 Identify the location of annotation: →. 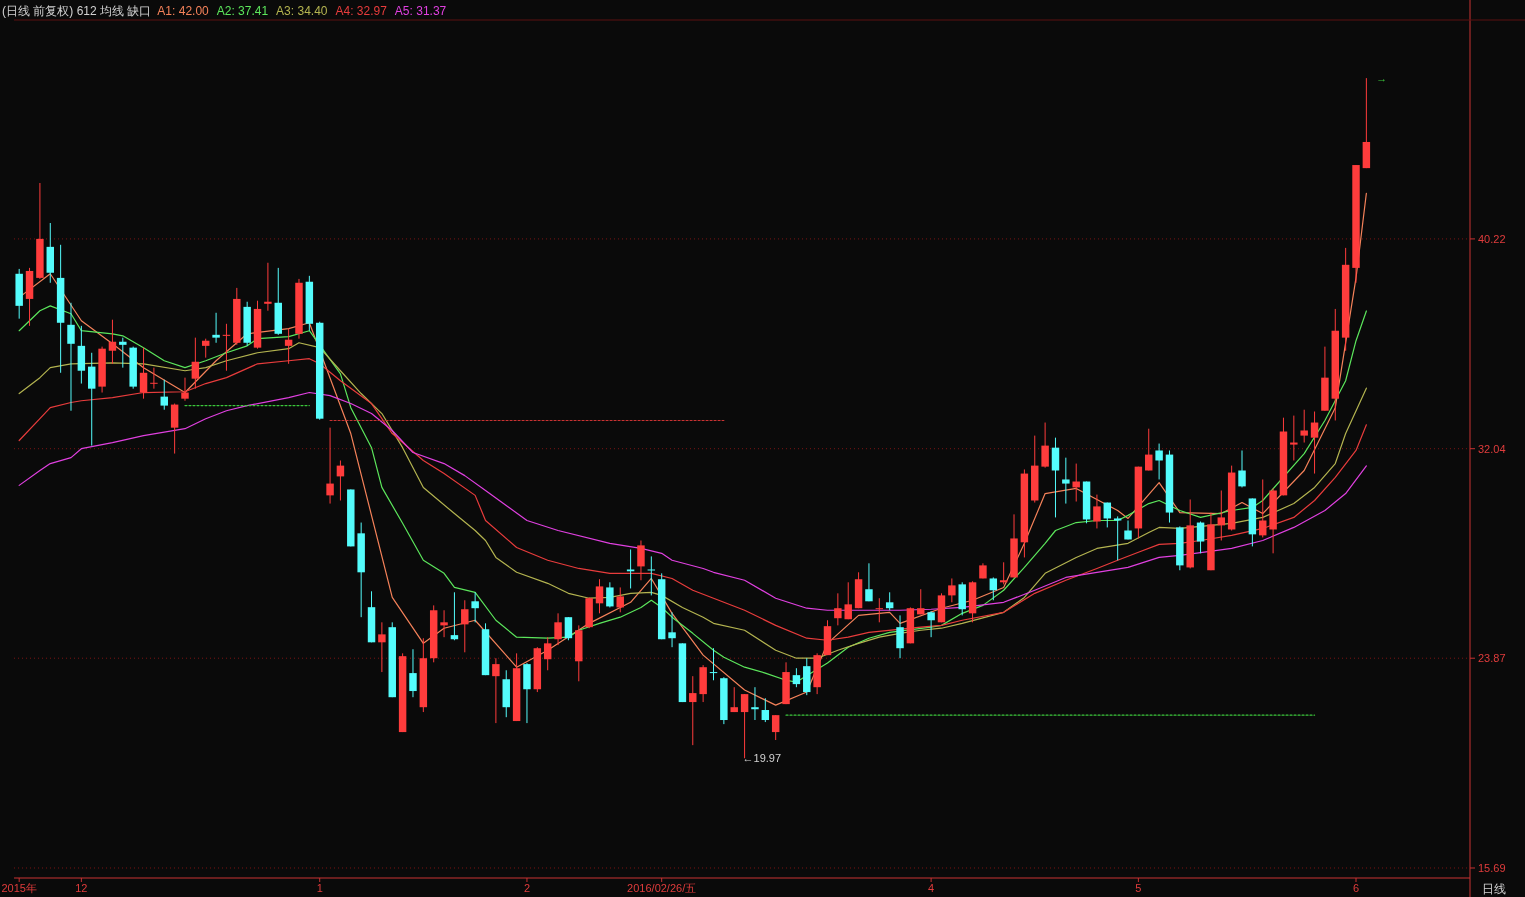
(1382, 78).